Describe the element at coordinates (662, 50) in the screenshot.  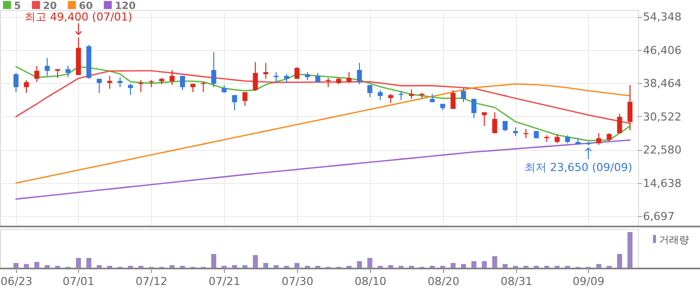
I see `y-tick-label: 46,406` at that location.